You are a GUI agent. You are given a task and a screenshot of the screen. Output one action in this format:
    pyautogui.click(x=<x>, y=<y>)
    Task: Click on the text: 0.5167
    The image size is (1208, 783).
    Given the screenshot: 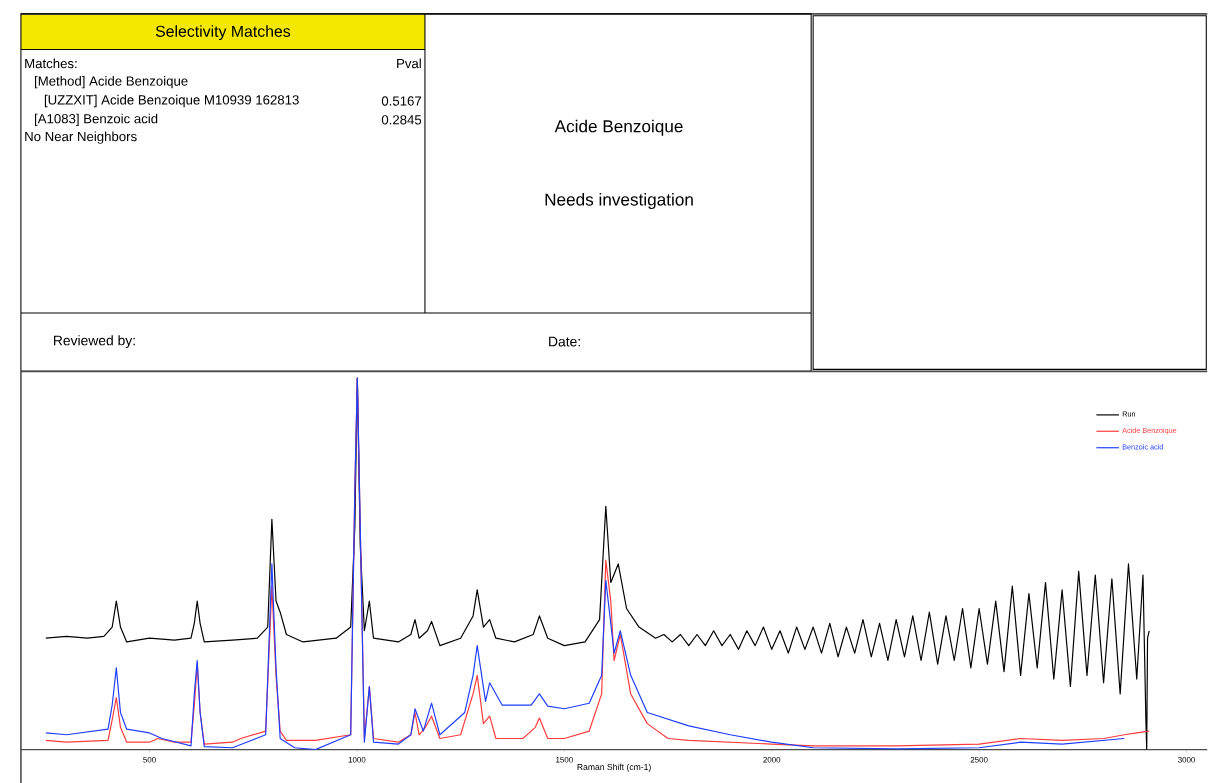 What is the action you would take?
    pyautogui.click(x=401, y=101)
    